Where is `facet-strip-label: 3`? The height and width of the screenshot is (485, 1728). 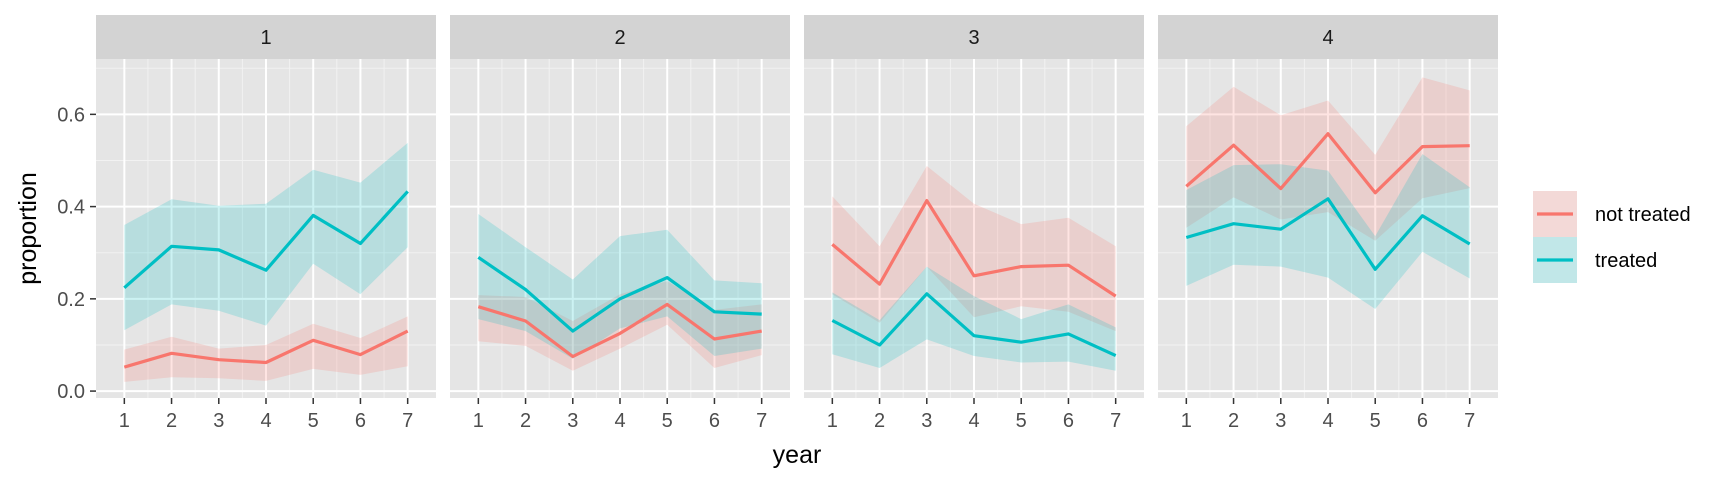 facet-strip-label: 3 is located at coordinates (973, 38).